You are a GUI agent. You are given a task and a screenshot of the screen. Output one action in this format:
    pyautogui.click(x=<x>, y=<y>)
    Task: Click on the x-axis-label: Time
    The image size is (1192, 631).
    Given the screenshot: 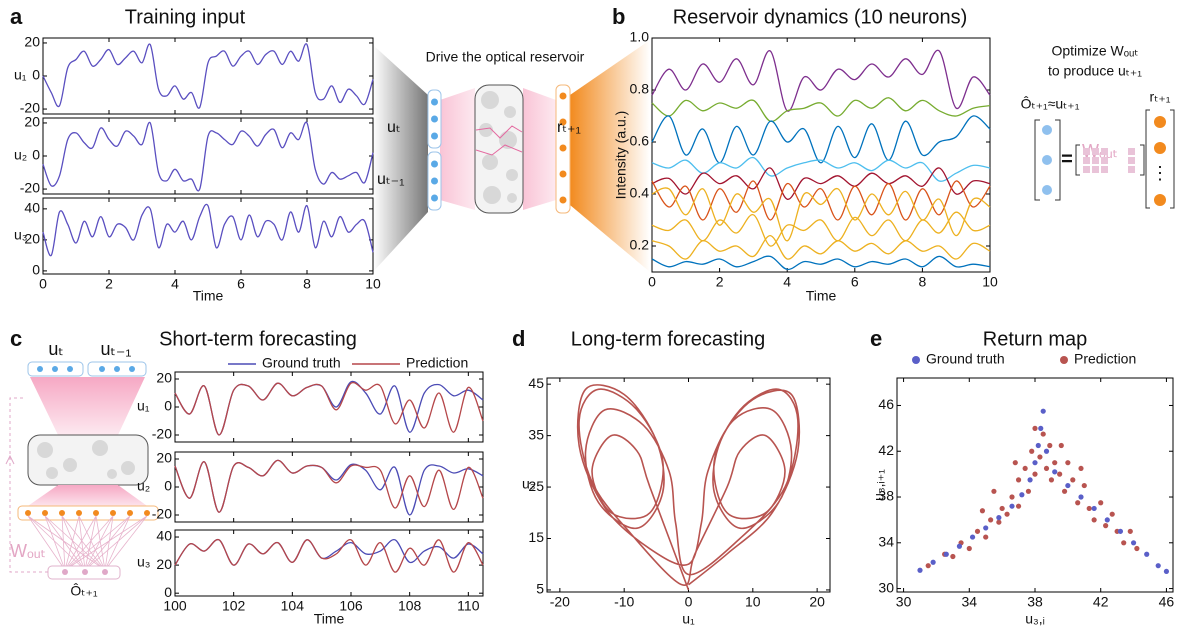 What is the action you would take?
    pyautogui.click(x=208, y=296)
    